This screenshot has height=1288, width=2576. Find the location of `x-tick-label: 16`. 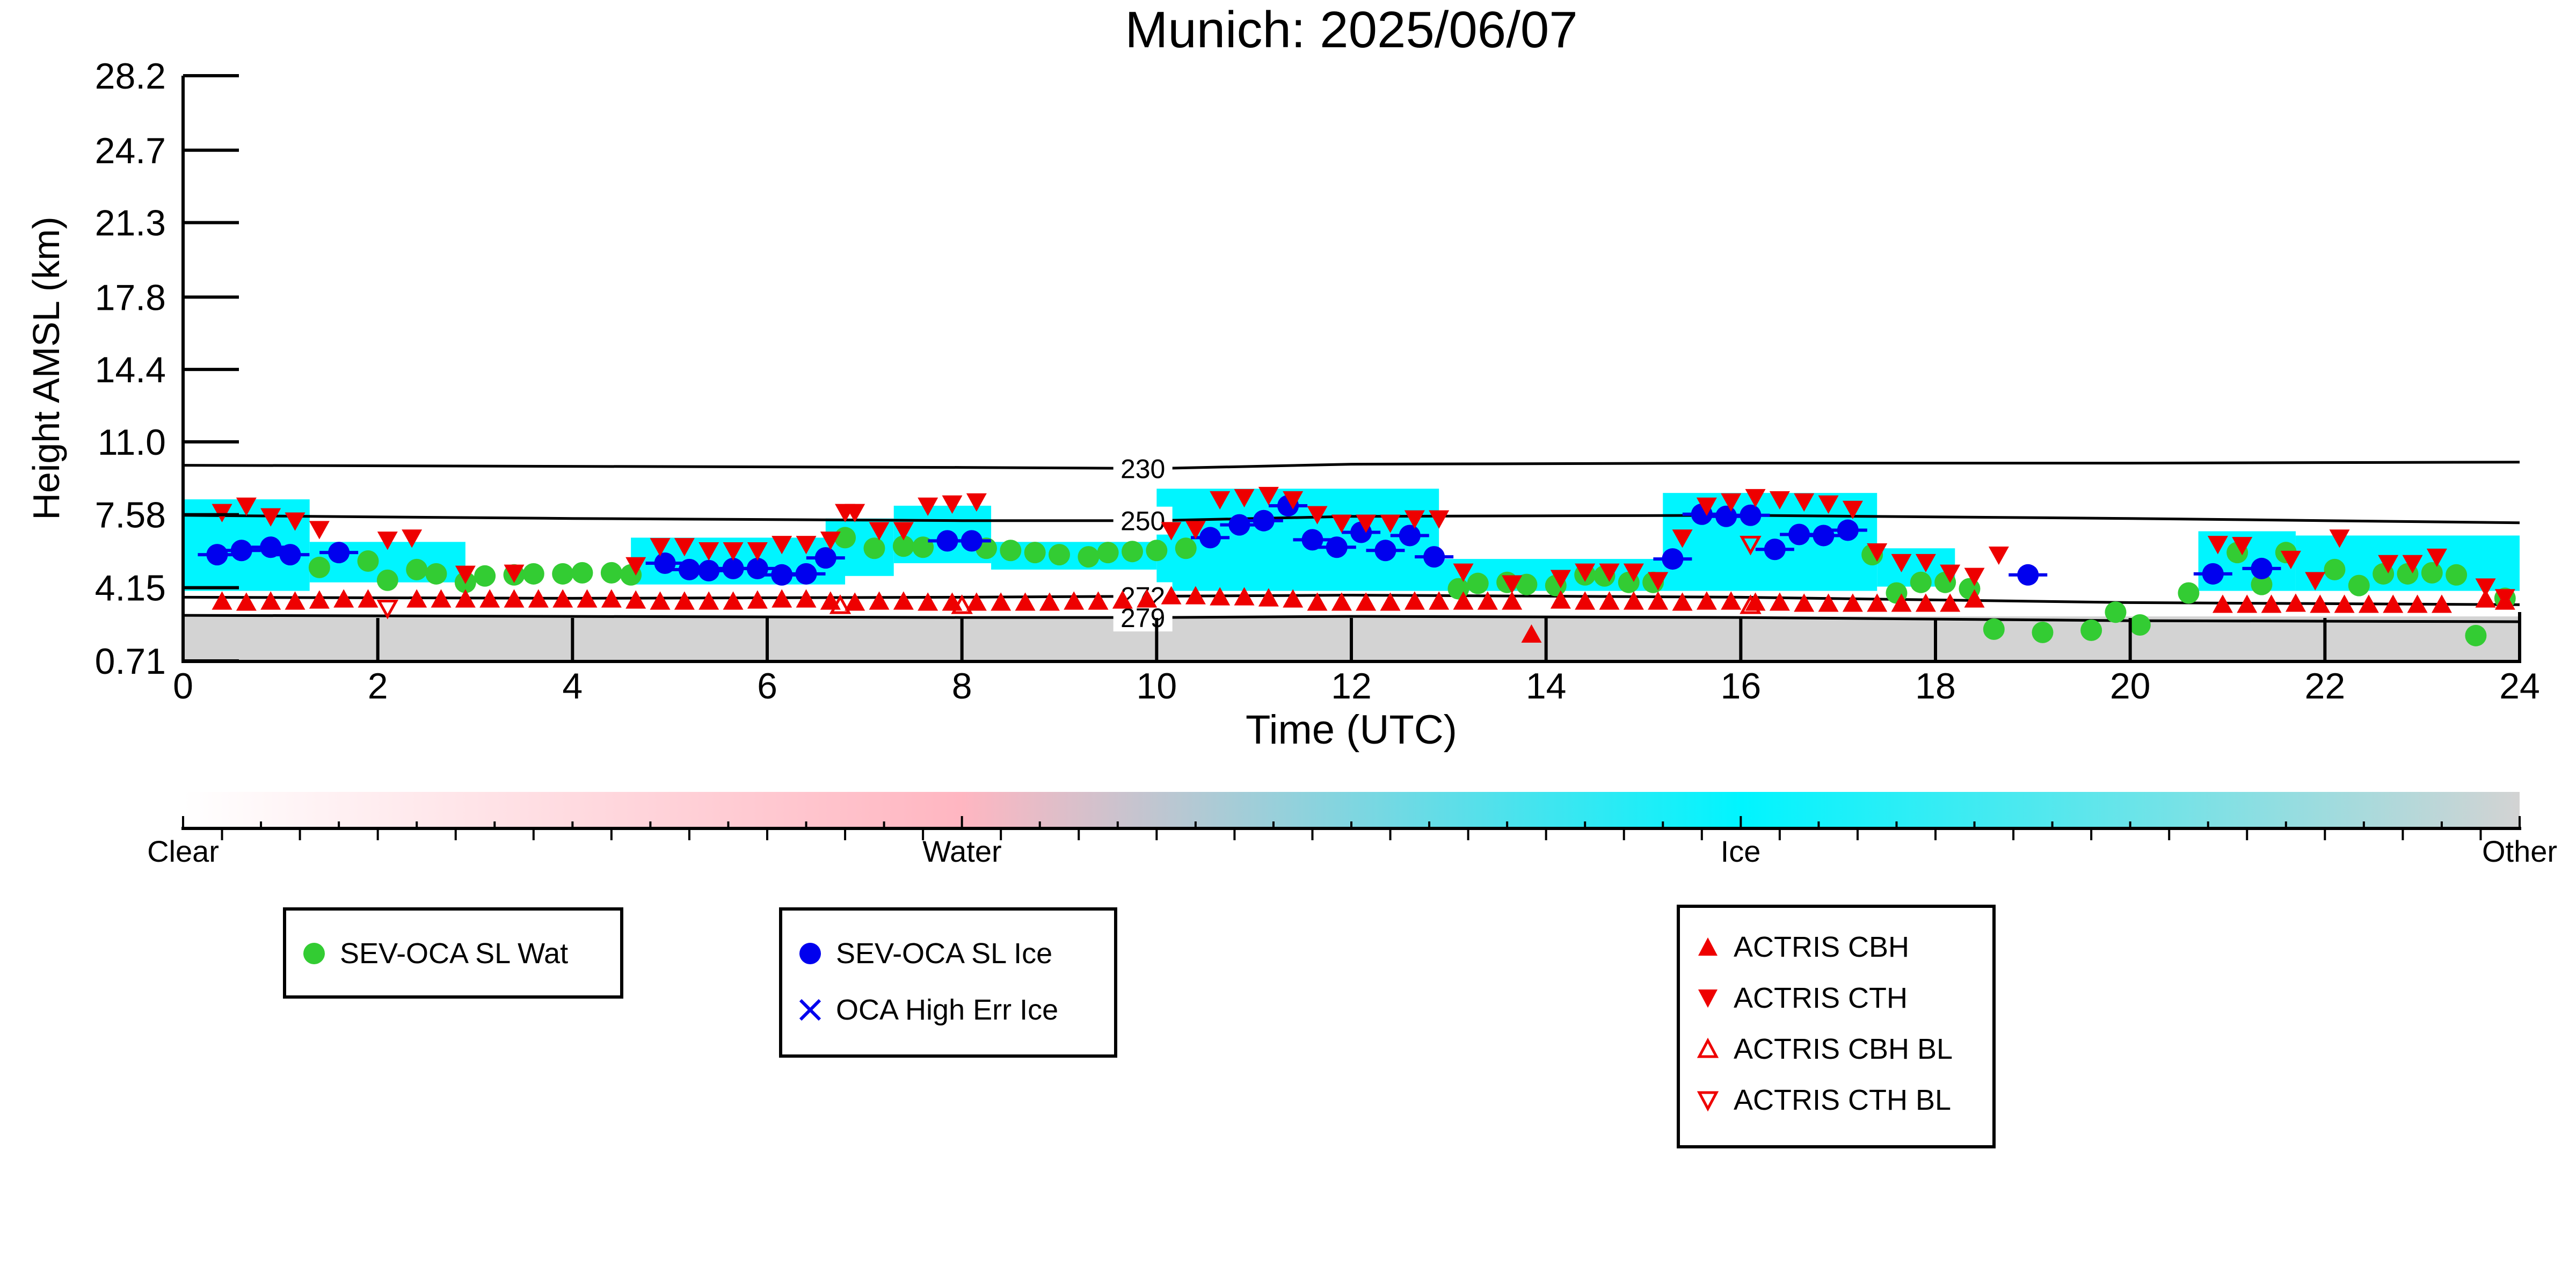

x-tick-label: 16 is located at coordinates (1741, 686).